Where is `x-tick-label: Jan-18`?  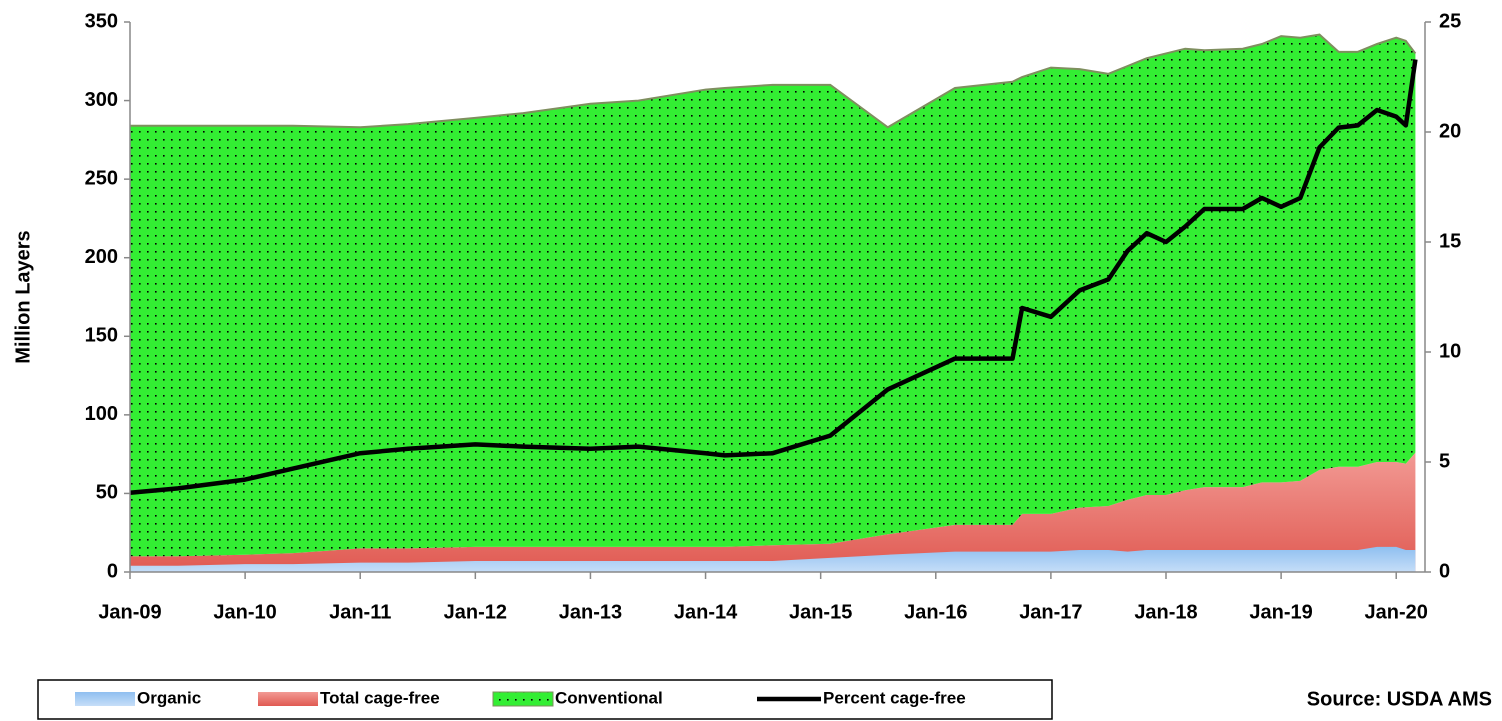 x-tick-label: Jan-18 is located at coordinates (1165, 612).